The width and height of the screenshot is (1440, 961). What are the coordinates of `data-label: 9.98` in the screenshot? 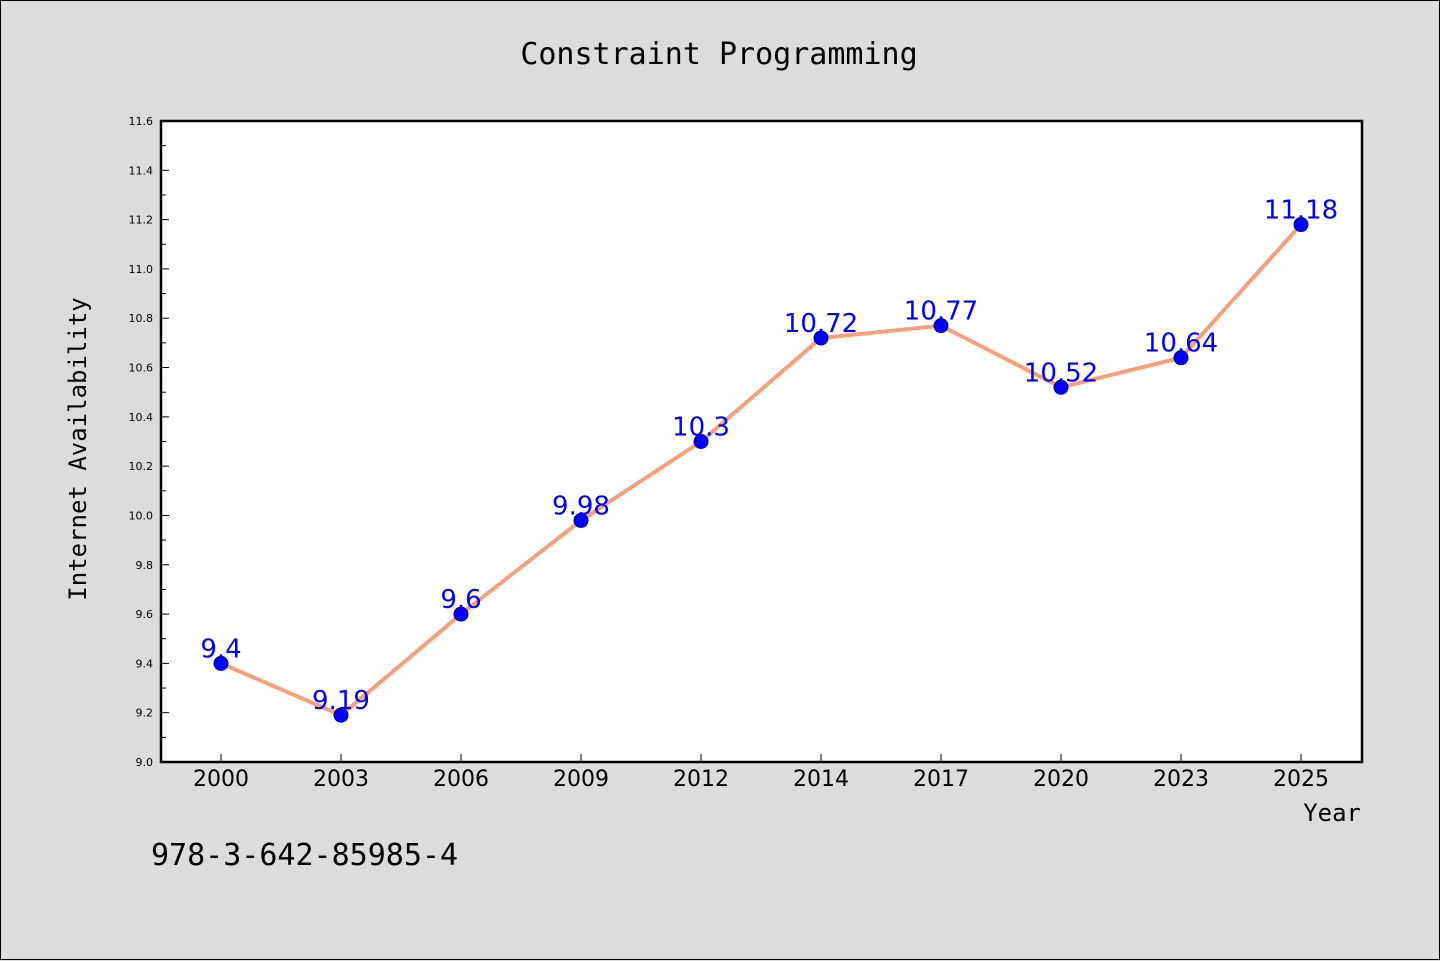 It's located at (581, 506).